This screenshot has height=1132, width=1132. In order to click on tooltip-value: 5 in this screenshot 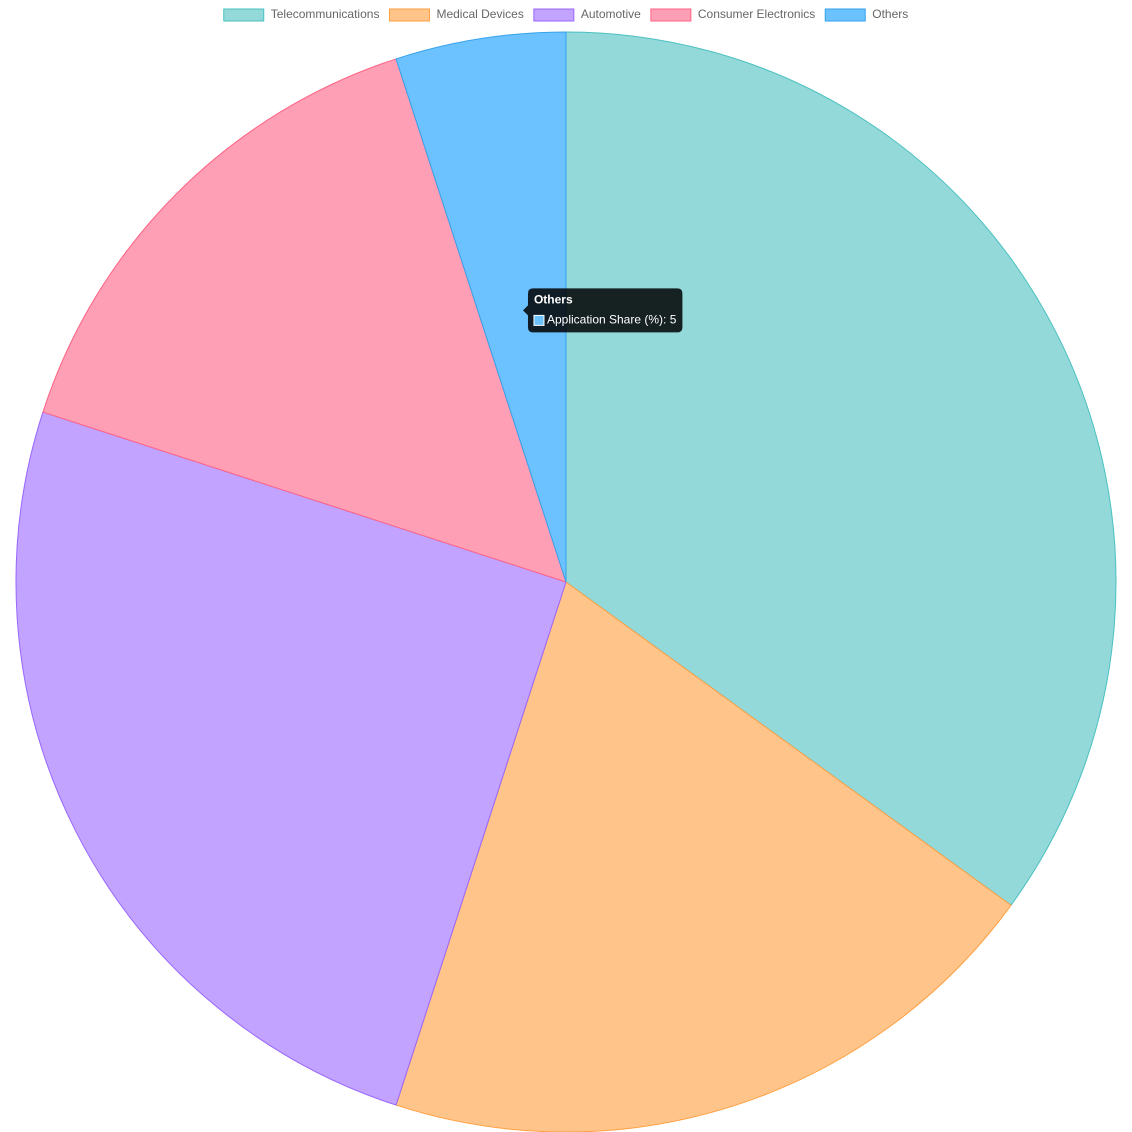, I will do `click(673, 320)`.